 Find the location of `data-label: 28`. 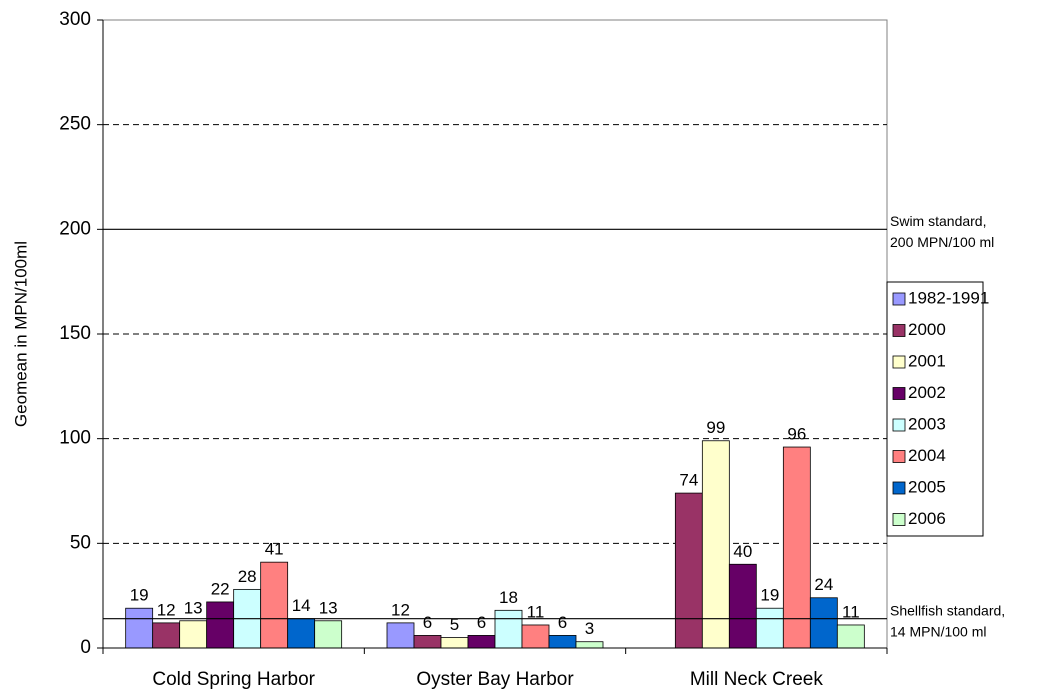

data-label: 28 is located at coordinates (247, 576).